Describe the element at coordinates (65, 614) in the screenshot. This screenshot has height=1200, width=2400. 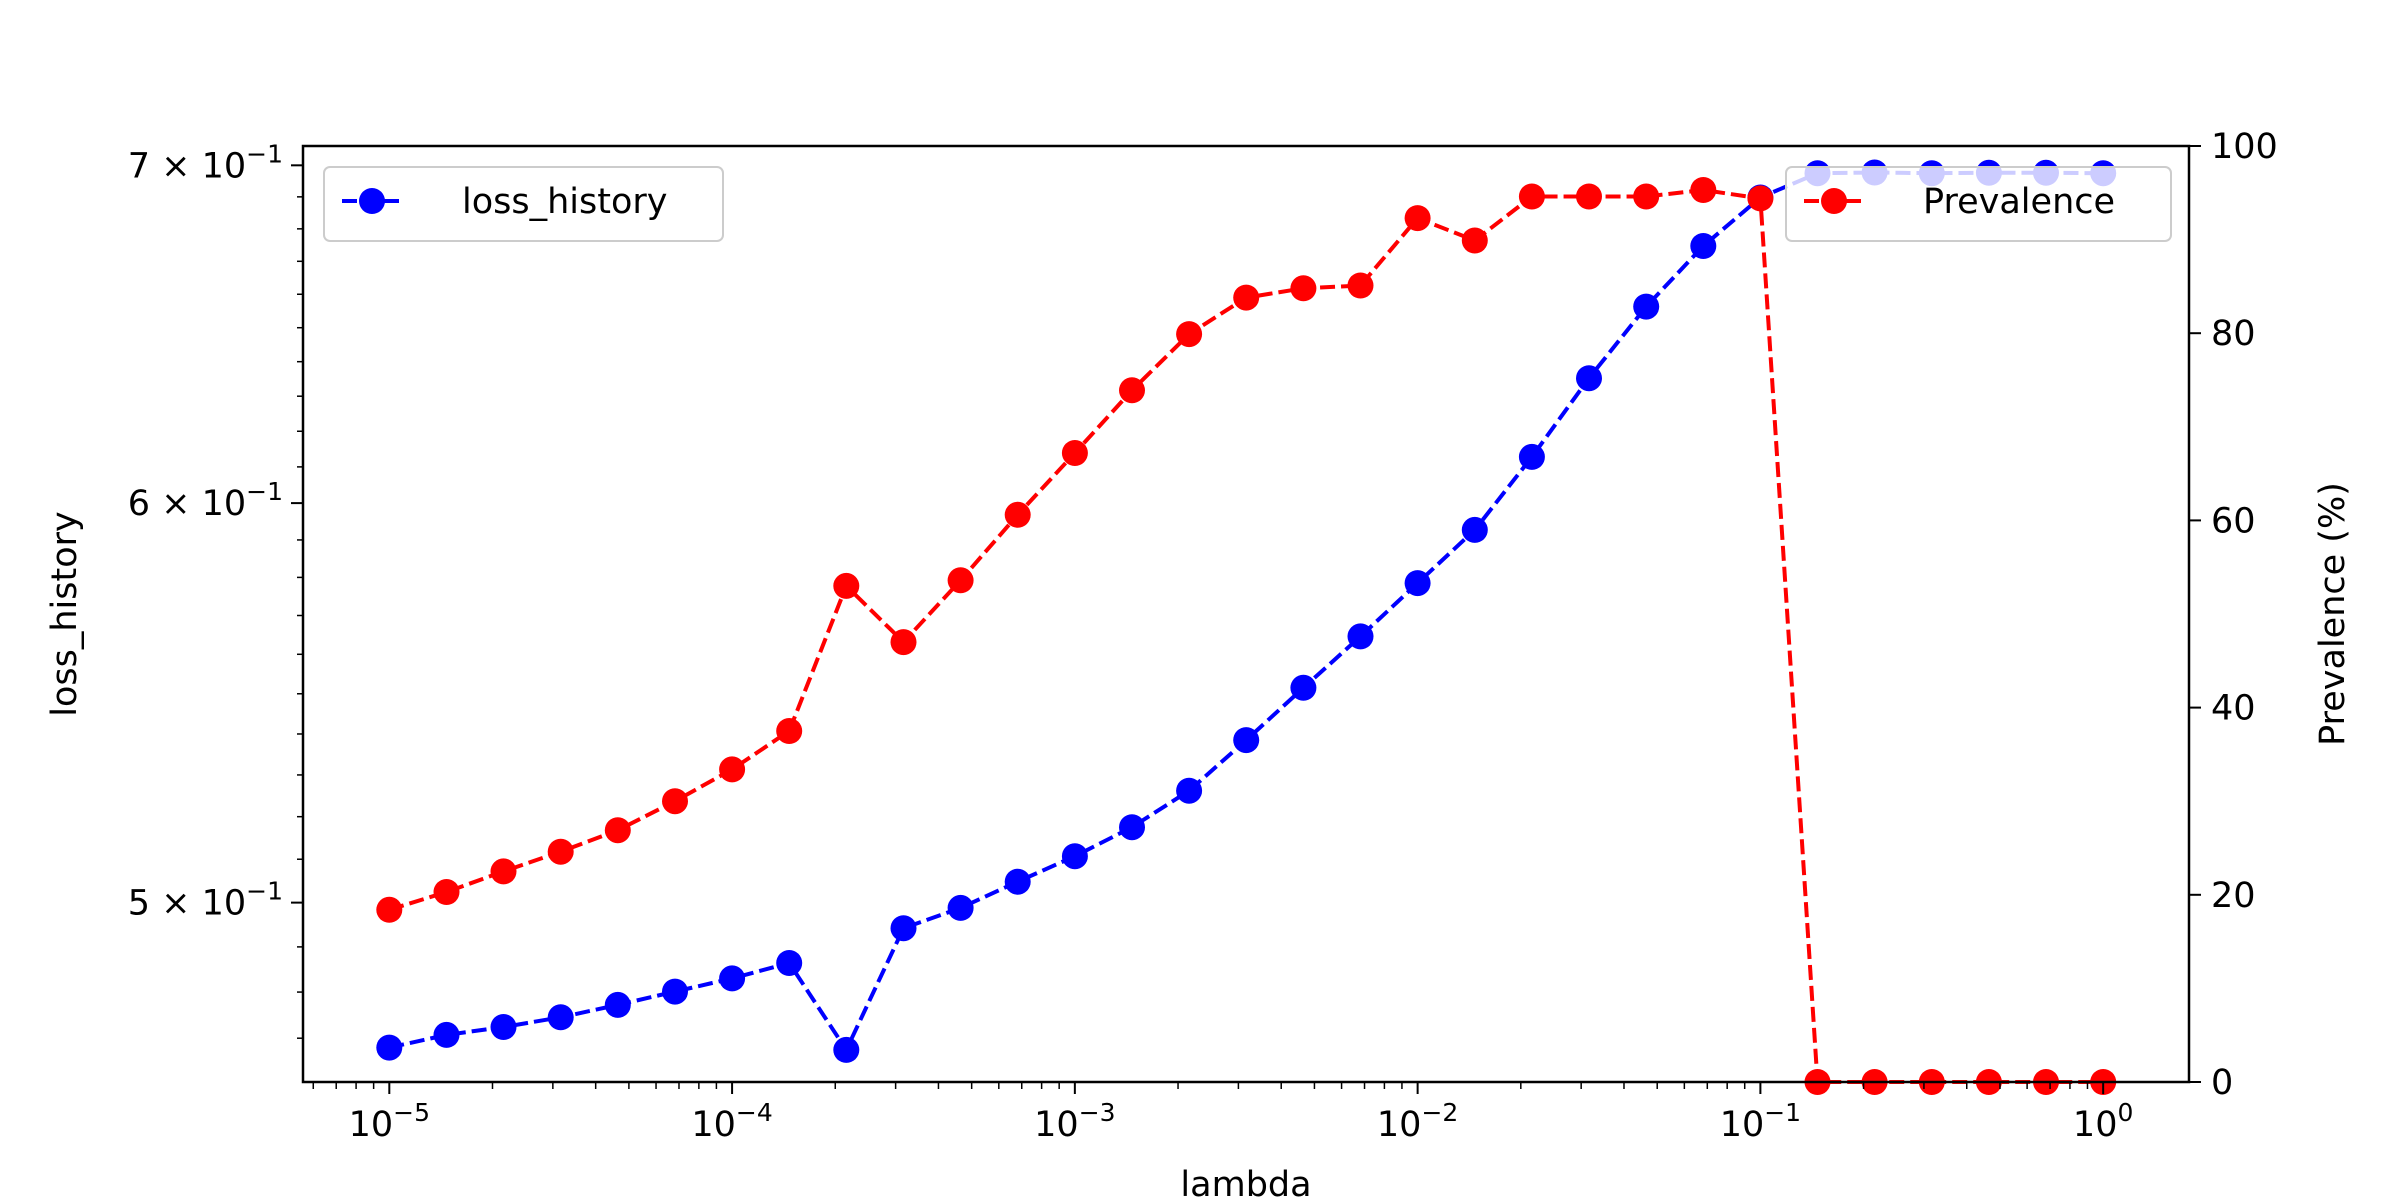
I see `left-axis-label: loss_history` at that location.